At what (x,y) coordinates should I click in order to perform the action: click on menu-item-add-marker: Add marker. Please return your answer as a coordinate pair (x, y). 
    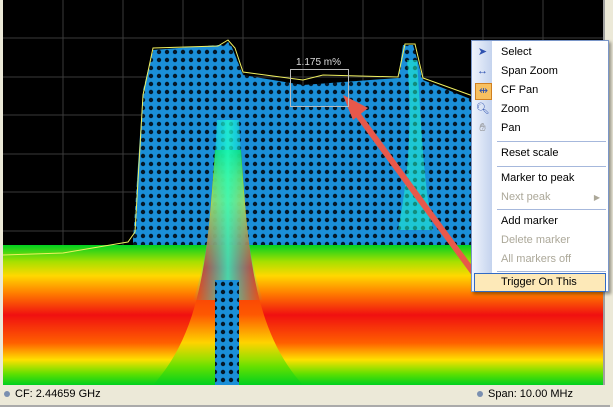
    Looking at the image, I should click on (529, 221).